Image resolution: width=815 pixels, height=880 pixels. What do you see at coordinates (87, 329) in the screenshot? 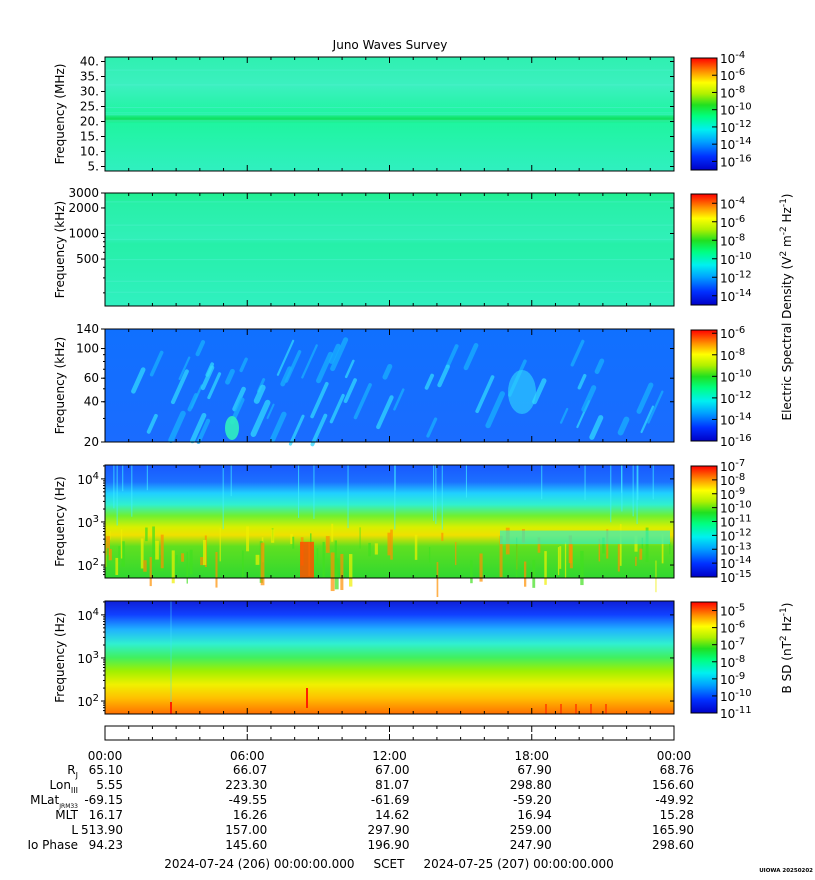
I see `y-tick-label: 140` at bounding box center [87, 329].